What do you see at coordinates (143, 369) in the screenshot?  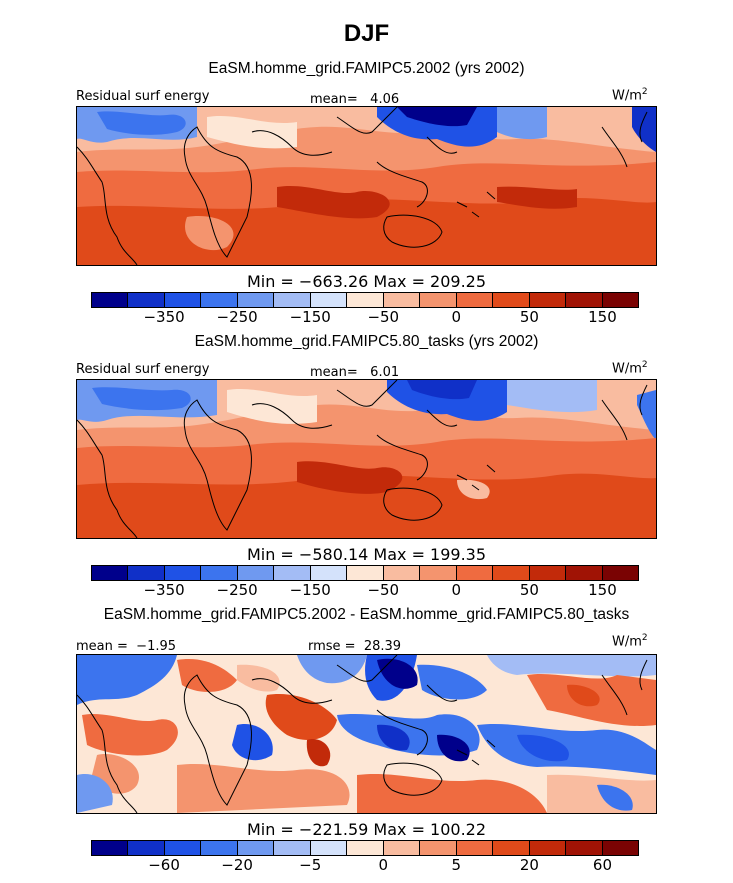 I see `panel-2-variable: Residual surf energy` at bounding box center [143, 369].